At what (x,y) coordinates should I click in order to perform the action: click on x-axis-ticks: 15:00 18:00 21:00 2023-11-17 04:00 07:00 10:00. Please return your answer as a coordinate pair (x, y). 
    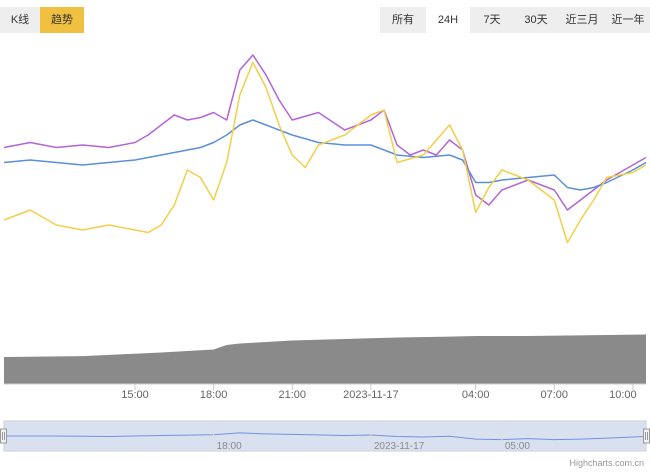
    Looking at the image, I should click on (379, 392).